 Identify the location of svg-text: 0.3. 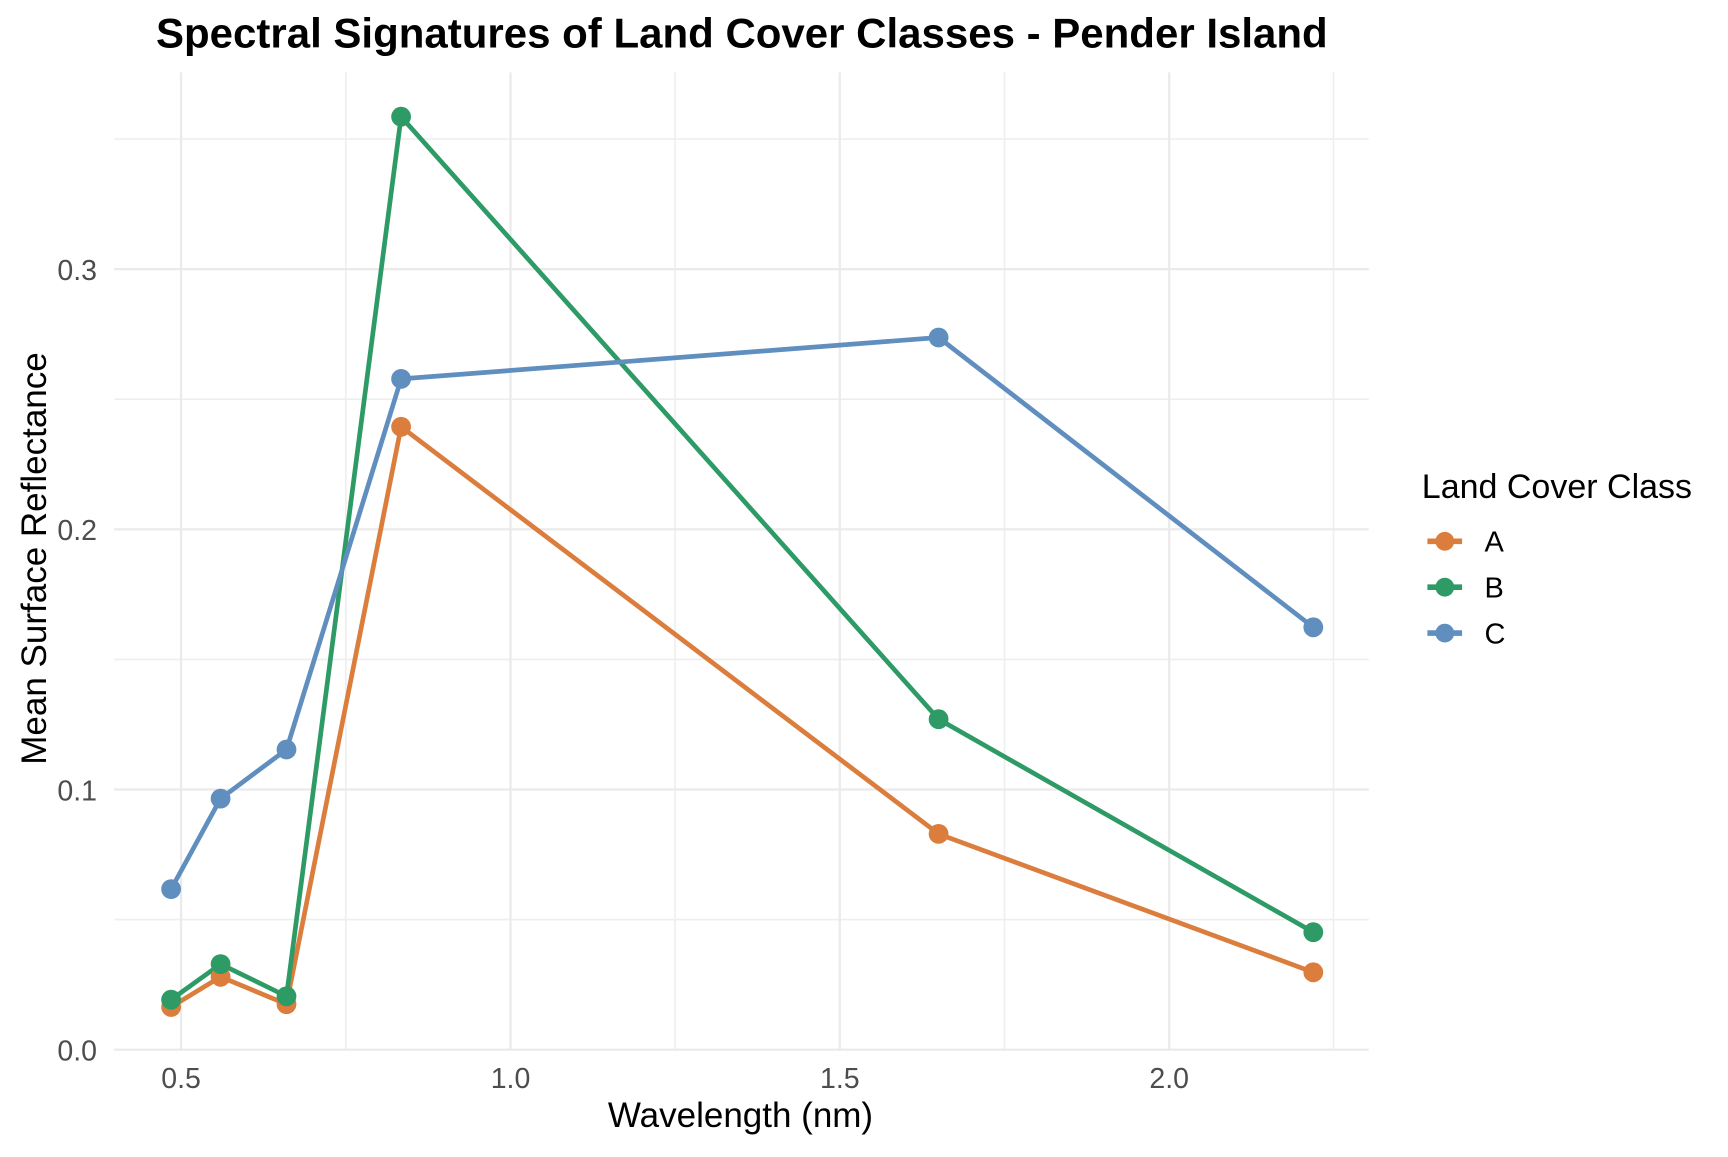
(77, 271).